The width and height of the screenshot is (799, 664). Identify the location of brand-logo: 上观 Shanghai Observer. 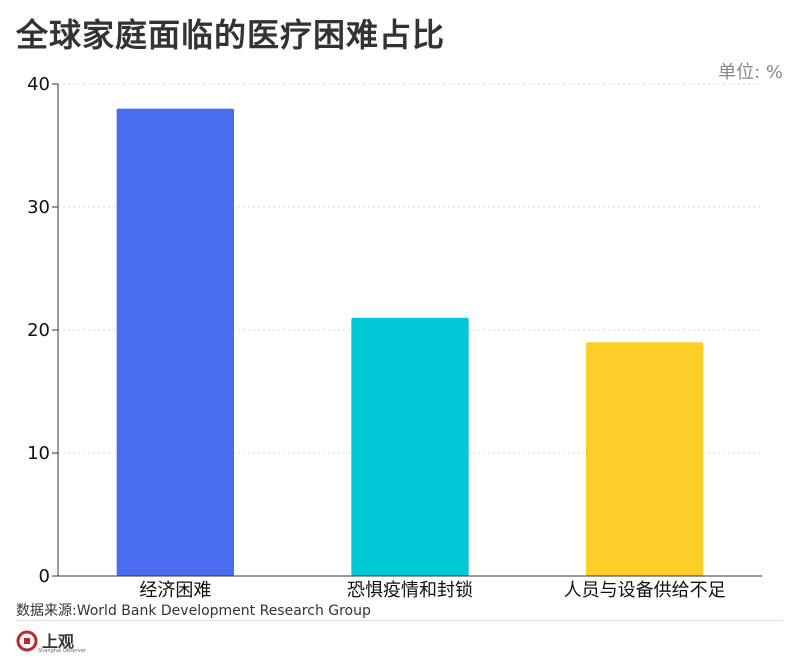
(51, 644).